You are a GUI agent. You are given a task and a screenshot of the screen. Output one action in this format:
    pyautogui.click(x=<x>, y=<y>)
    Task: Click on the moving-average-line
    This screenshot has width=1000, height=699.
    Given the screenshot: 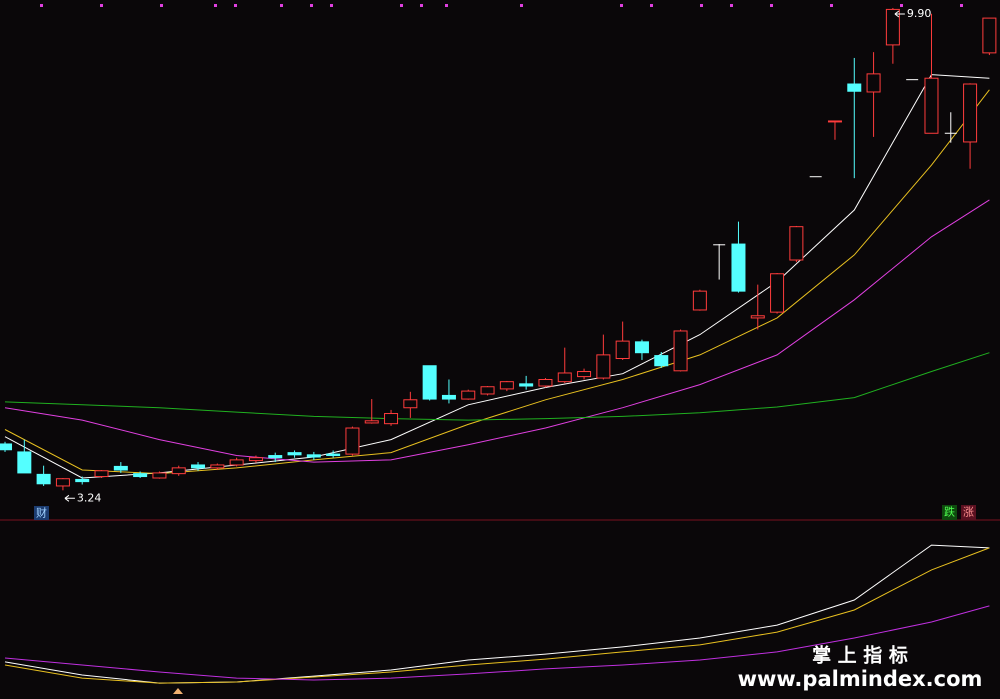 What is the action you would take?
    pyautogui.click(x=497, y=386)
    